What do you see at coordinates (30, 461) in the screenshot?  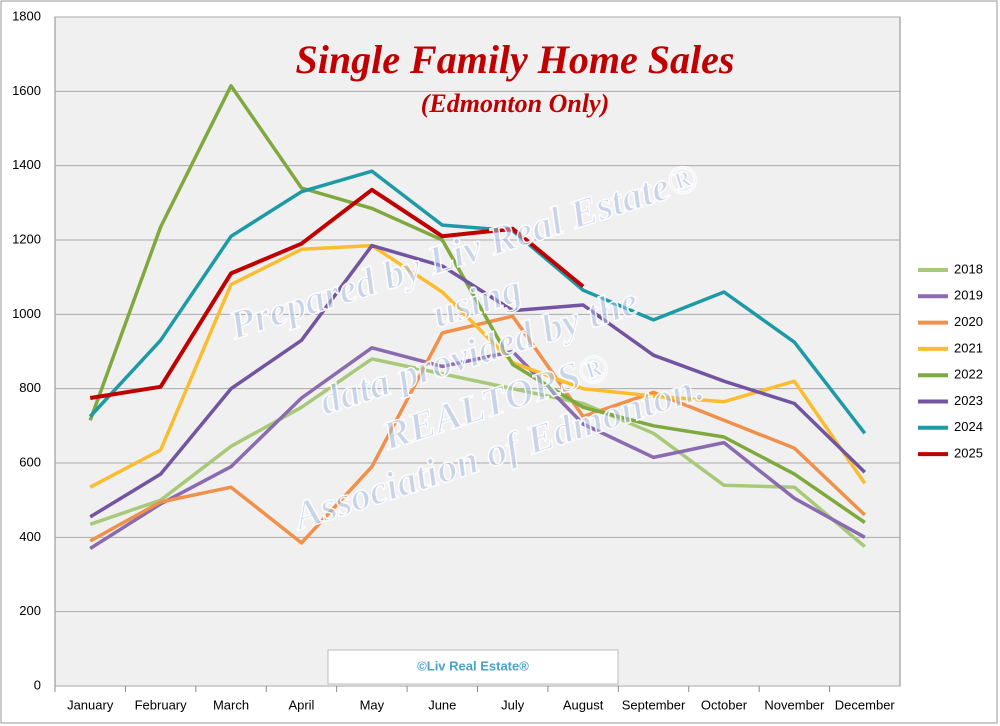 I see `y-tick-label: 600` at bounding box center [30, 461].